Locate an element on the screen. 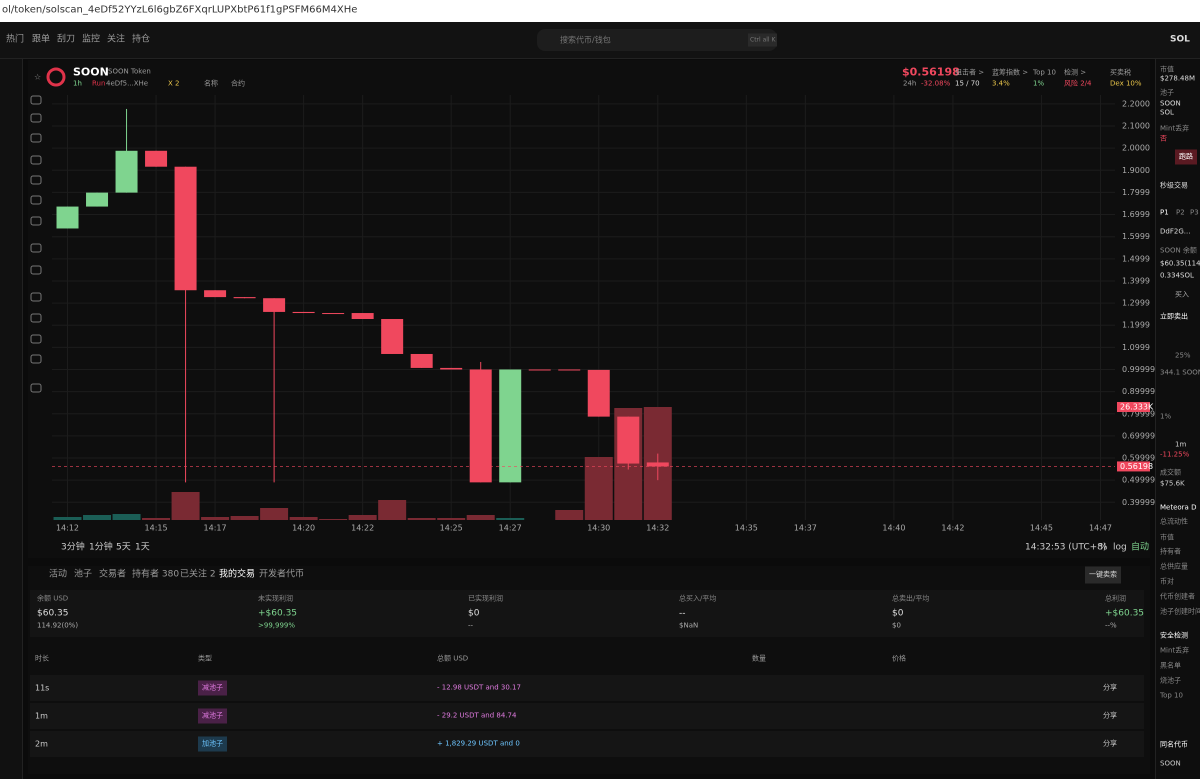 The width and height of the screenshot is (1200, 779). token-address: 4eDf5...XHe is located at coordinates (127, 83).